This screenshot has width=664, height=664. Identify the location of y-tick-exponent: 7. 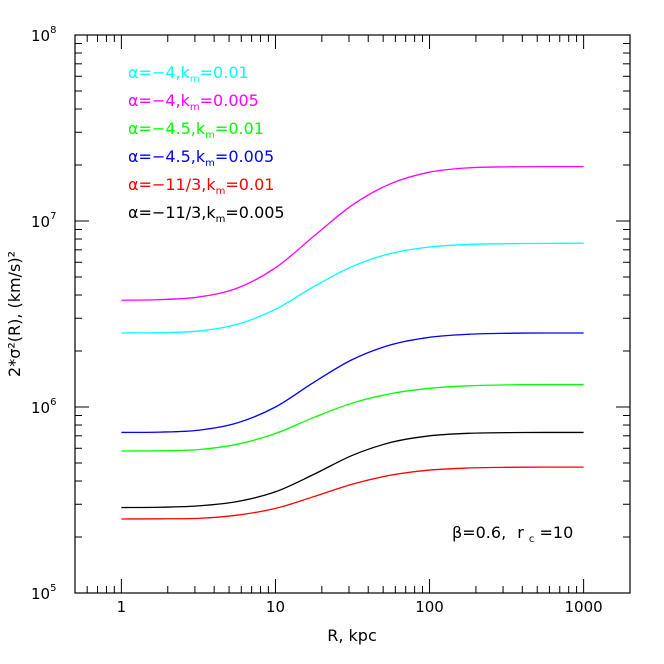
(53, 216).